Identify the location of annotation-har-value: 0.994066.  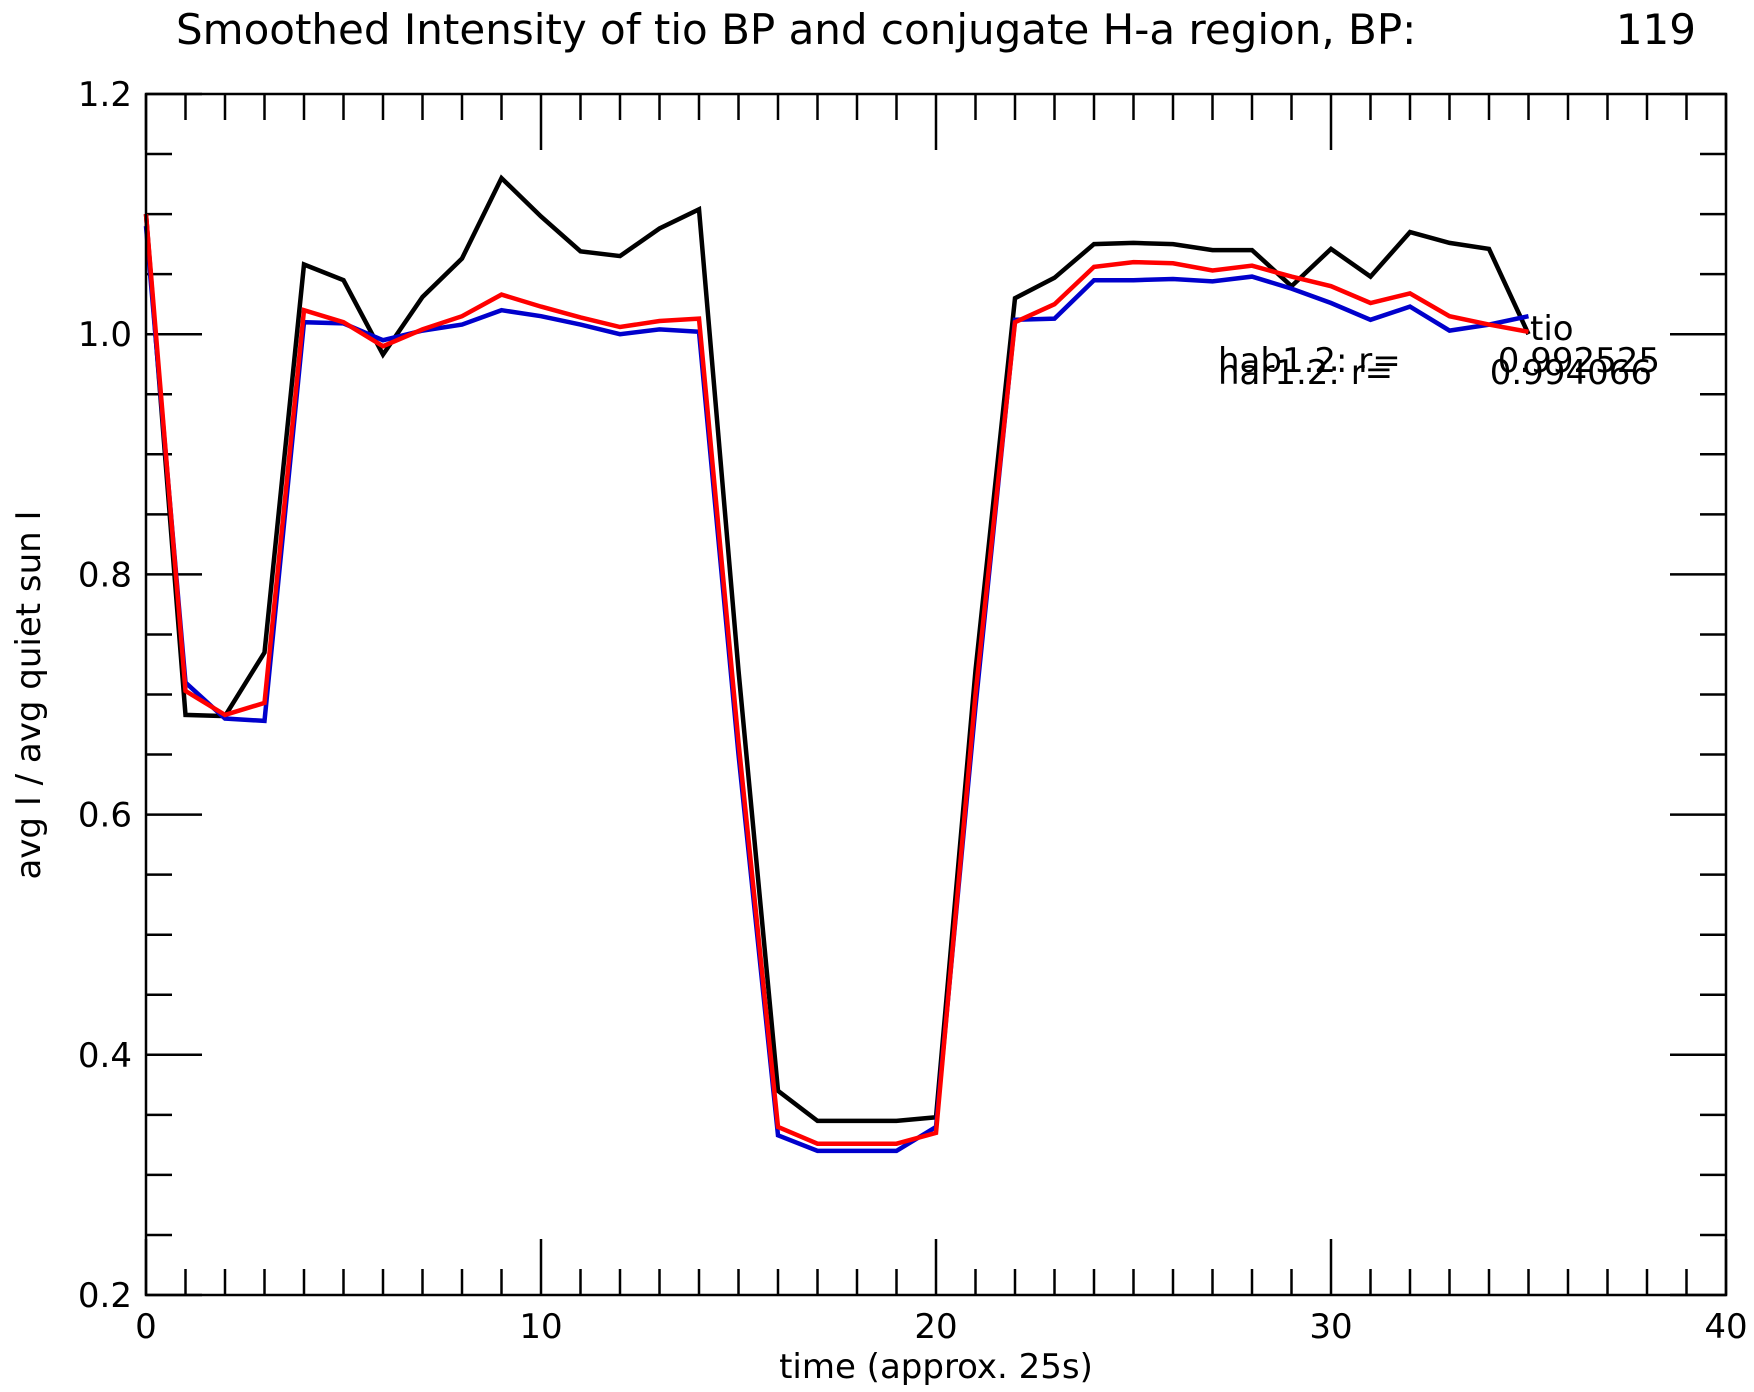
(1571, 373).